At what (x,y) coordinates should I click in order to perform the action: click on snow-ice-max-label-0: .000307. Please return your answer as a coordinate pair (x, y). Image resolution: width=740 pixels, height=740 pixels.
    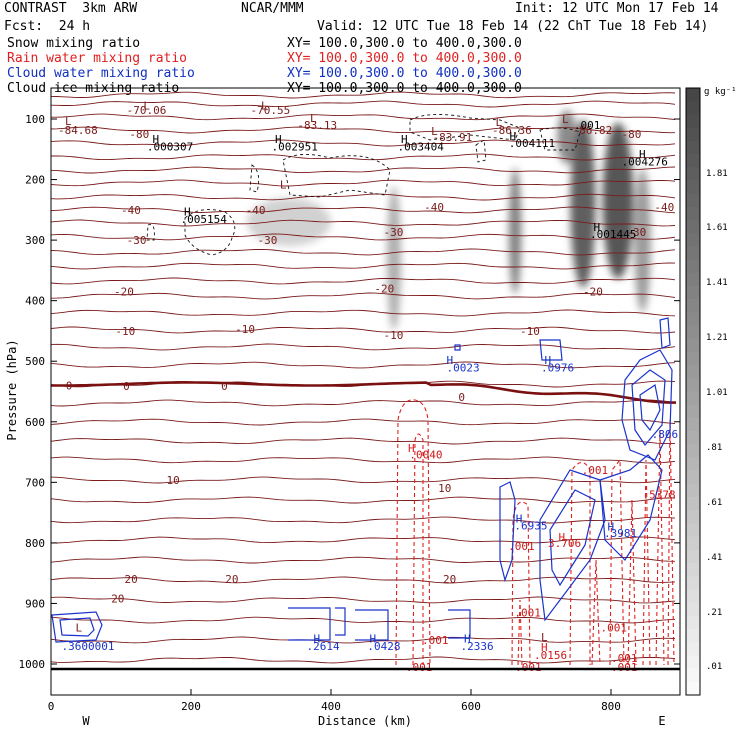
    Looking at the image, I should click on (170, 146).